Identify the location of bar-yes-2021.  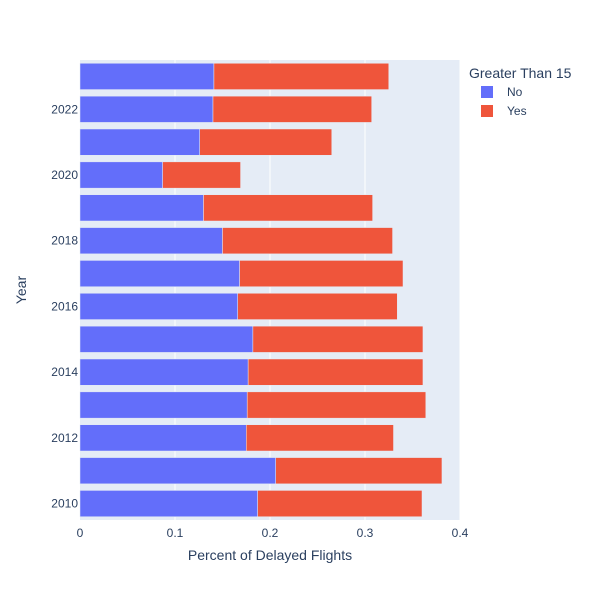
(265, 142).